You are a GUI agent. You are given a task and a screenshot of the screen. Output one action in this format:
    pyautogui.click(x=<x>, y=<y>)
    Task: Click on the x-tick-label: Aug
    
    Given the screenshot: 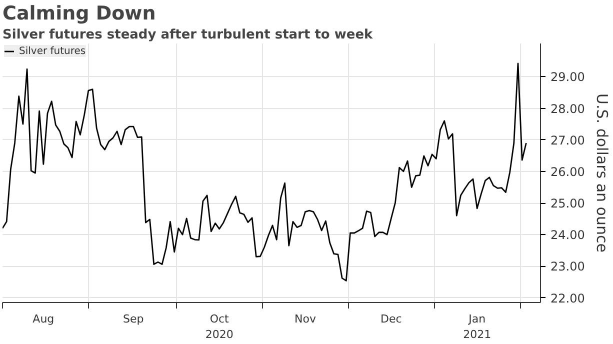 What is the action you would take?
    pyautogui.click(x=43, y=319)
    